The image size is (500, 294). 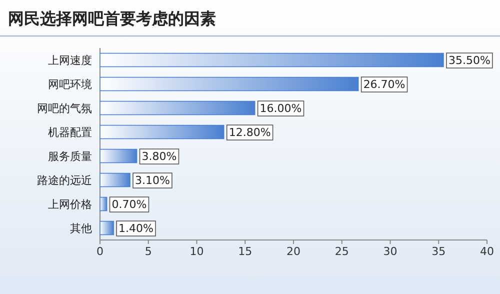 What do you see at coordinates (384, 84) in the screenshot?
I see `data-label: 26.70%` at bounding box center [384, 84].